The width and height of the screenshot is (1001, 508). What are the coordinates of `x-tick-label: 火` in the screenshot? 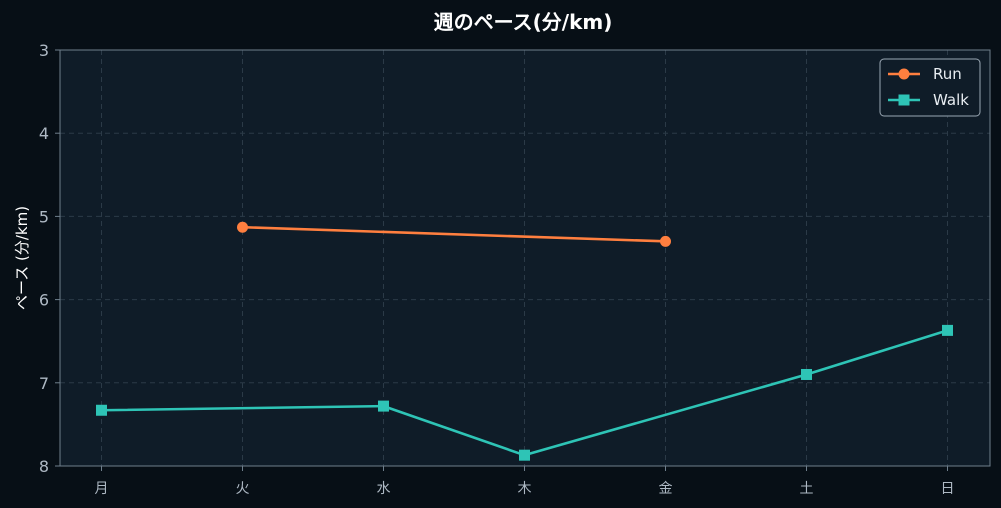 It's located at (243, 489).